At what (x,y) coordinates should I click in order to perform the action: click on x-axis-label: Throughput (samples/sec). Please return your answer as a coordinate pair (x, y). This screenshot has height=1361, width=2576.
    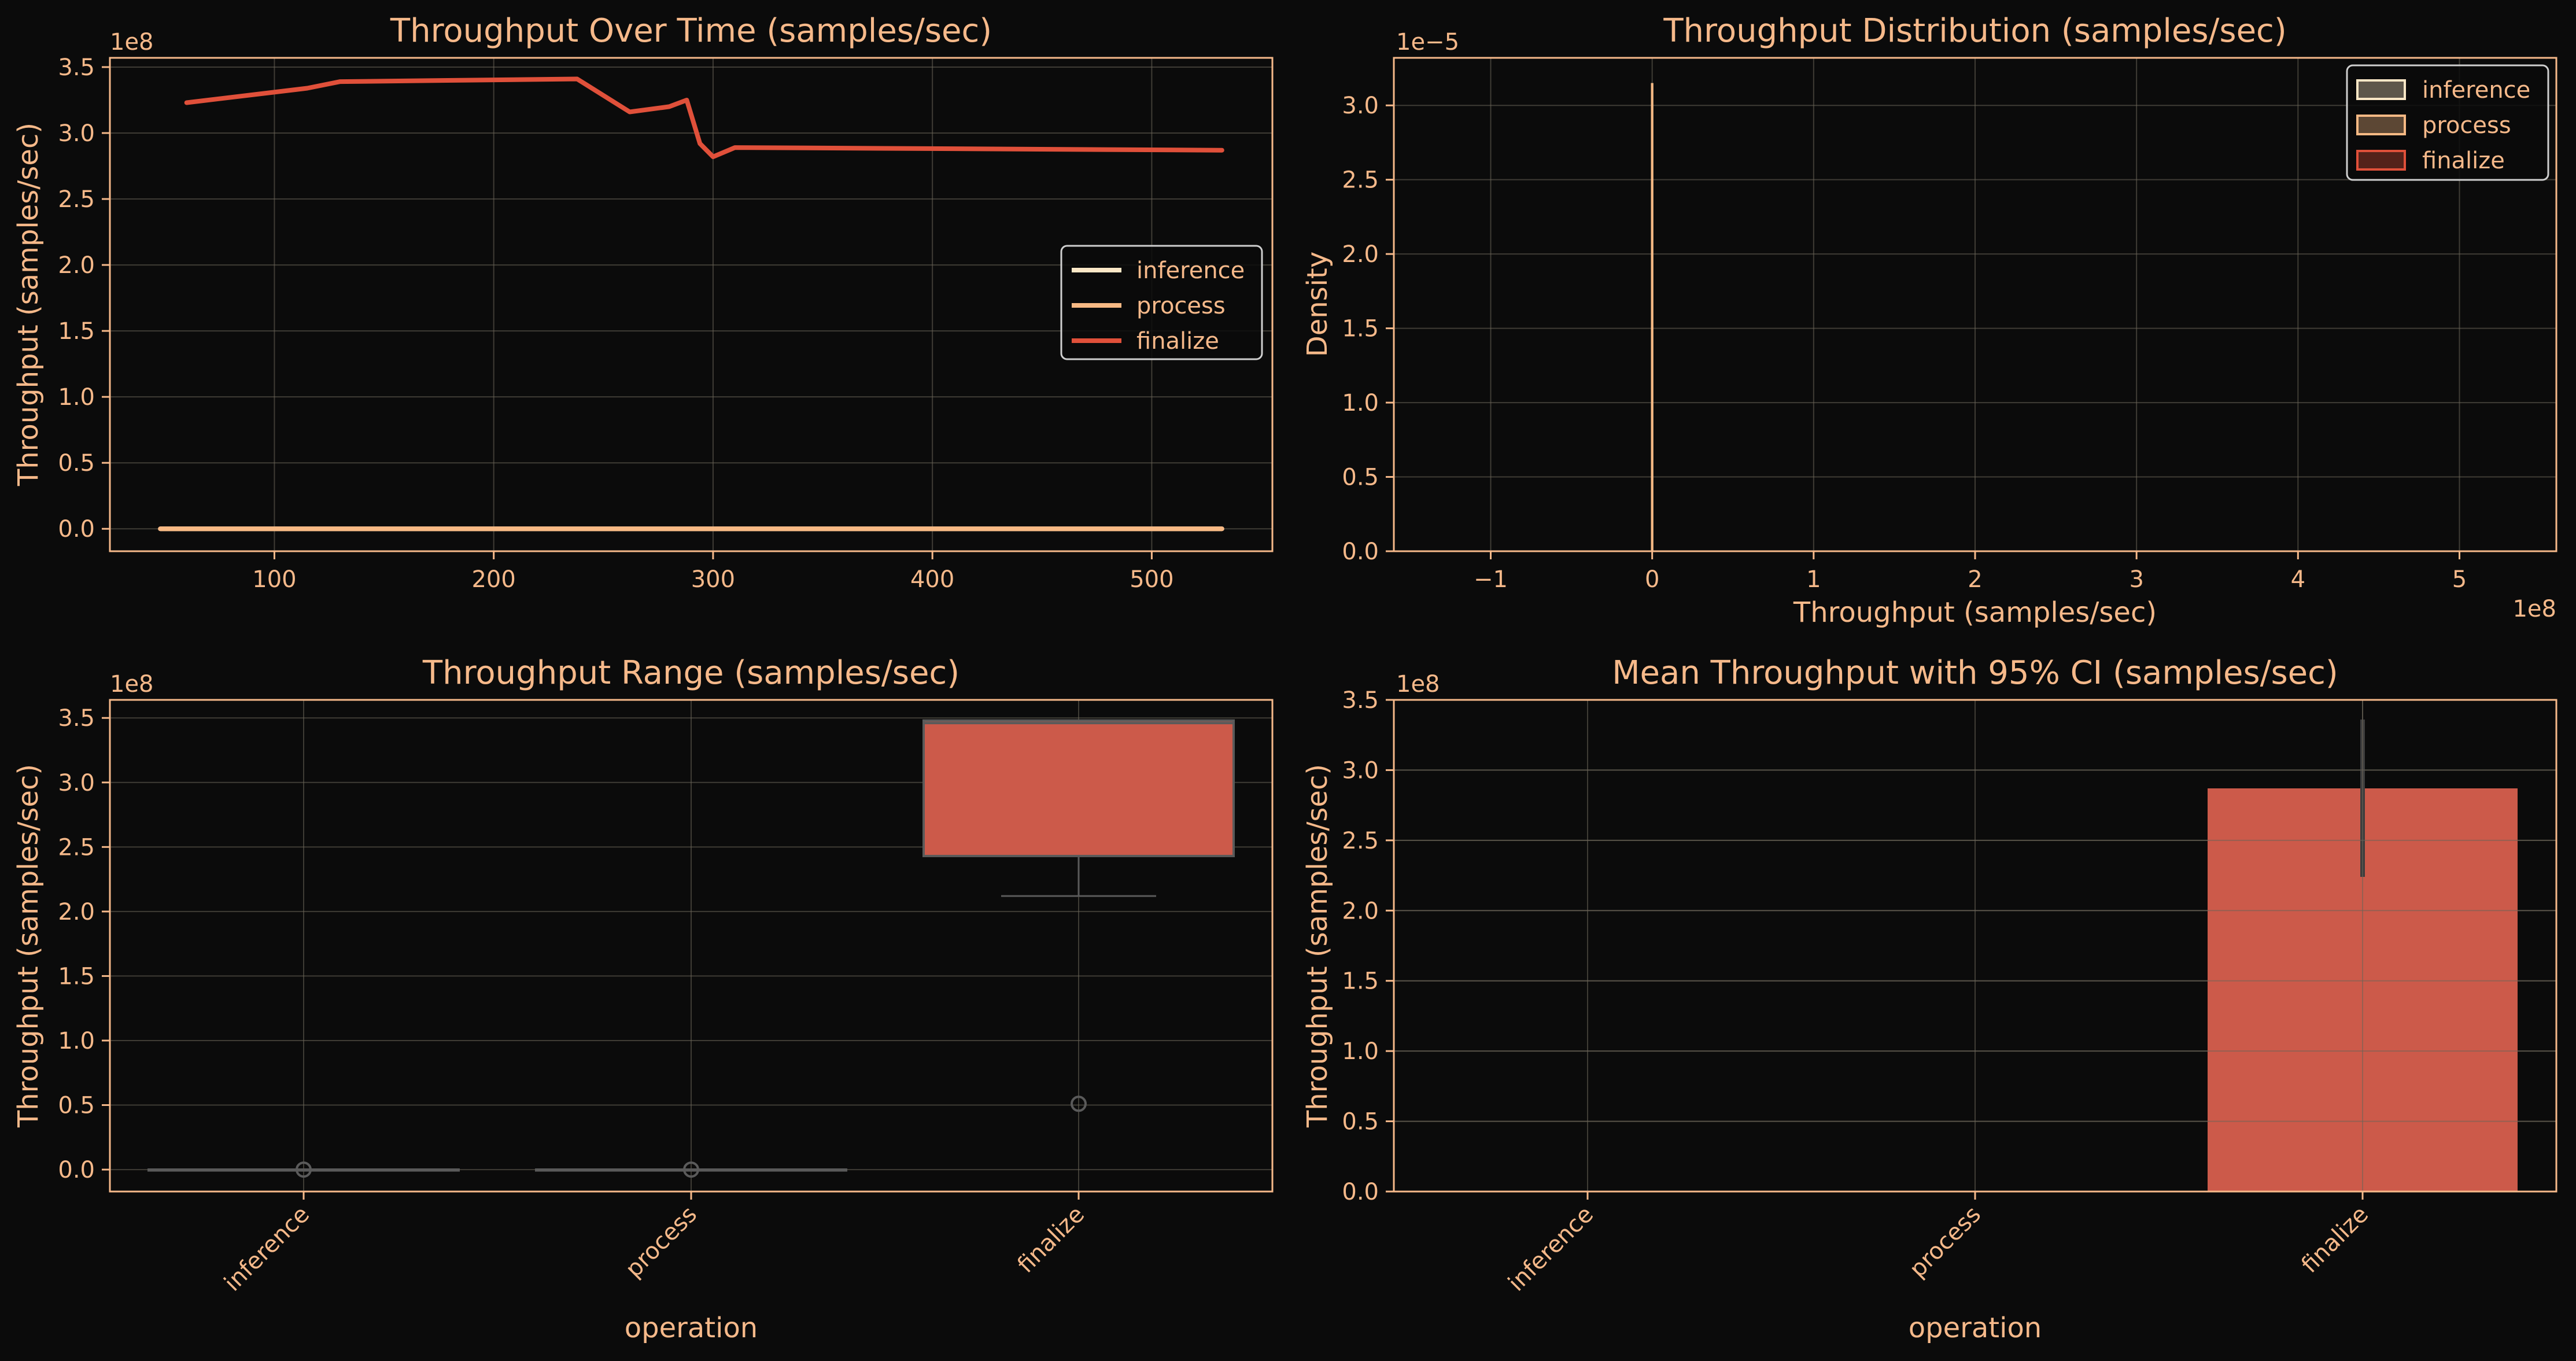
    Looking at the image, I should click on (1975, 613).